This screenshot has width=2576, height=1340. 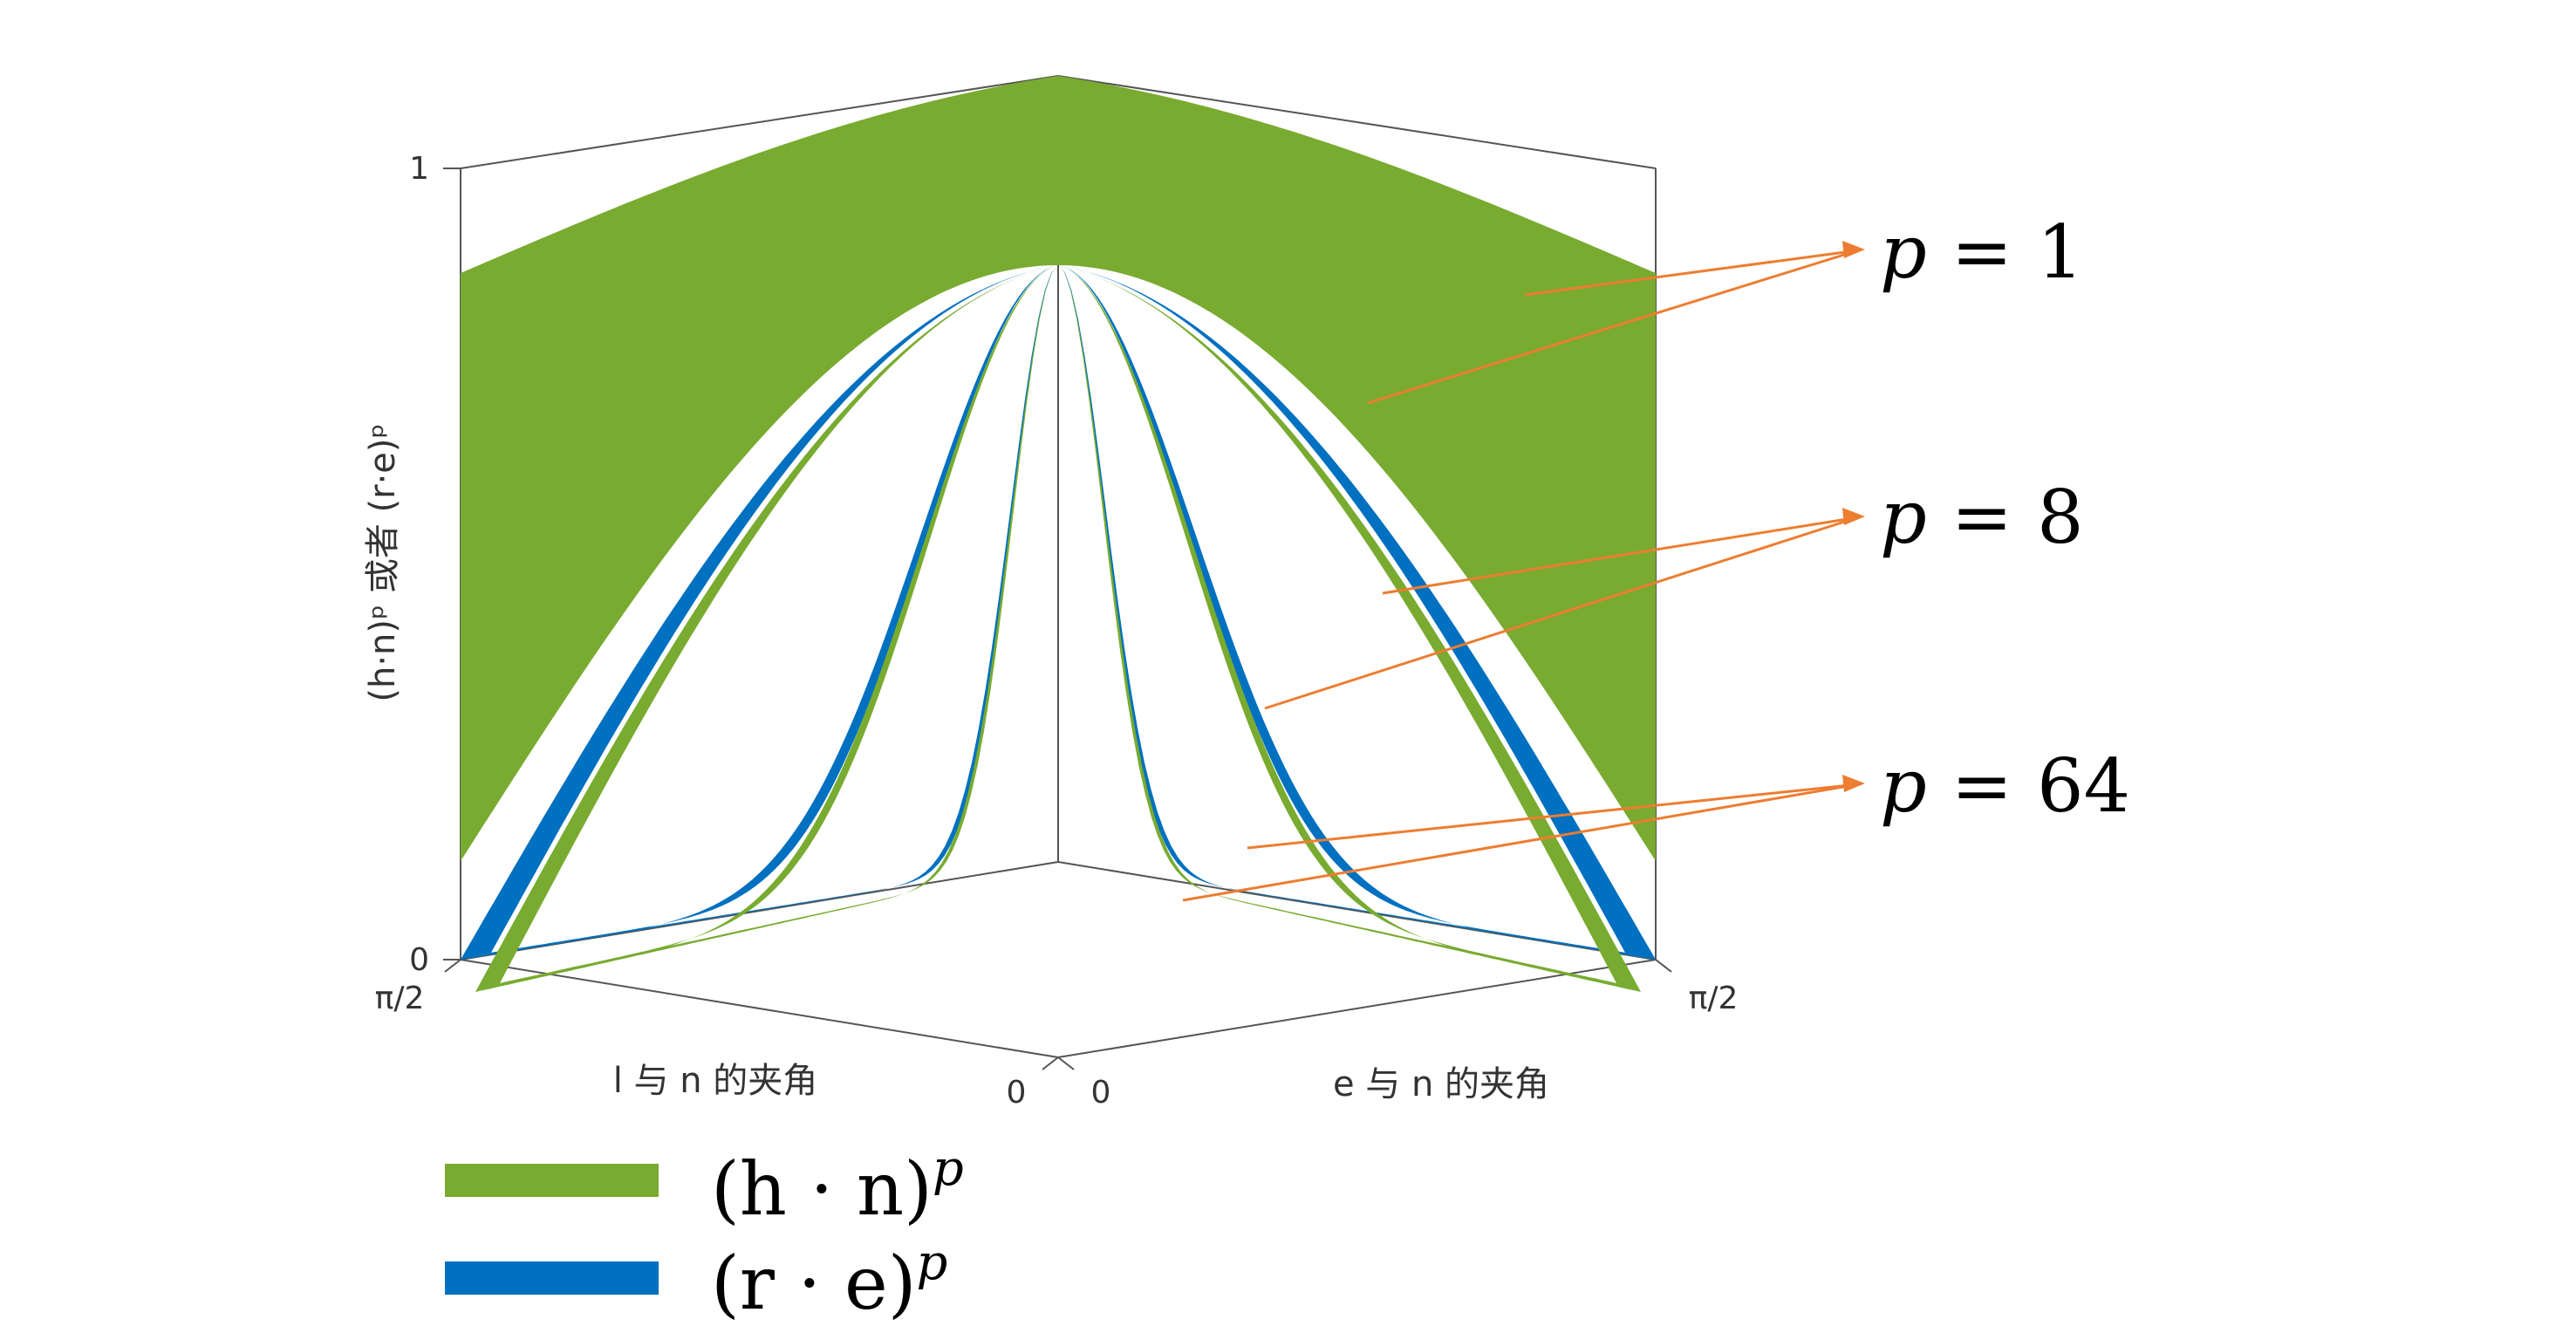 What do you see at coordinates (759, 1009) in the screenshot?
I see `axis-line-front-left` at bounding box center [759, 1009].